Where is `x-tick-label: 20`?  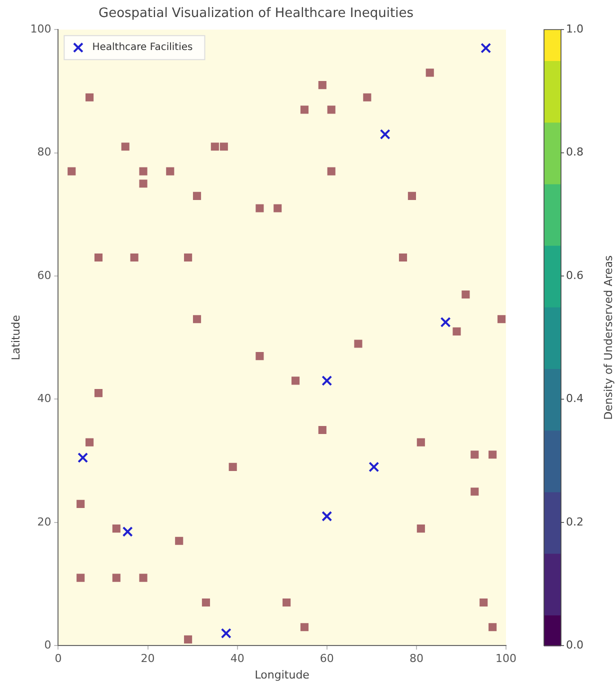 x-tick-label: 20 is located at coordinates (147, 659).